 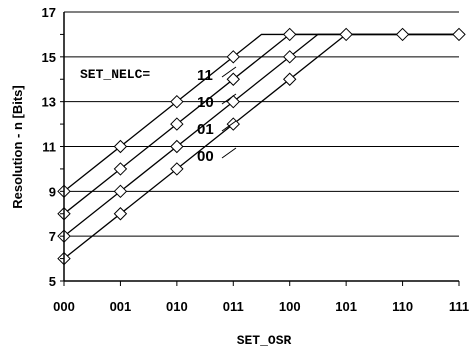 What do you see at coordinates (205, 75) in the screenshot?
I see `series-label-11: 11` at bounding box center [205, 75].